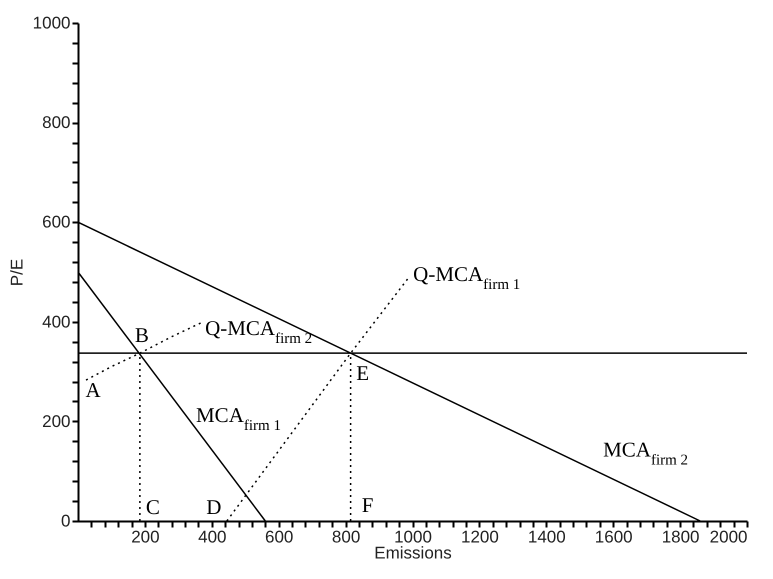 Image resolution: width=773 pixels, height=579 pixels. I want to click on y-tick-label: 0, so click(65, 521).